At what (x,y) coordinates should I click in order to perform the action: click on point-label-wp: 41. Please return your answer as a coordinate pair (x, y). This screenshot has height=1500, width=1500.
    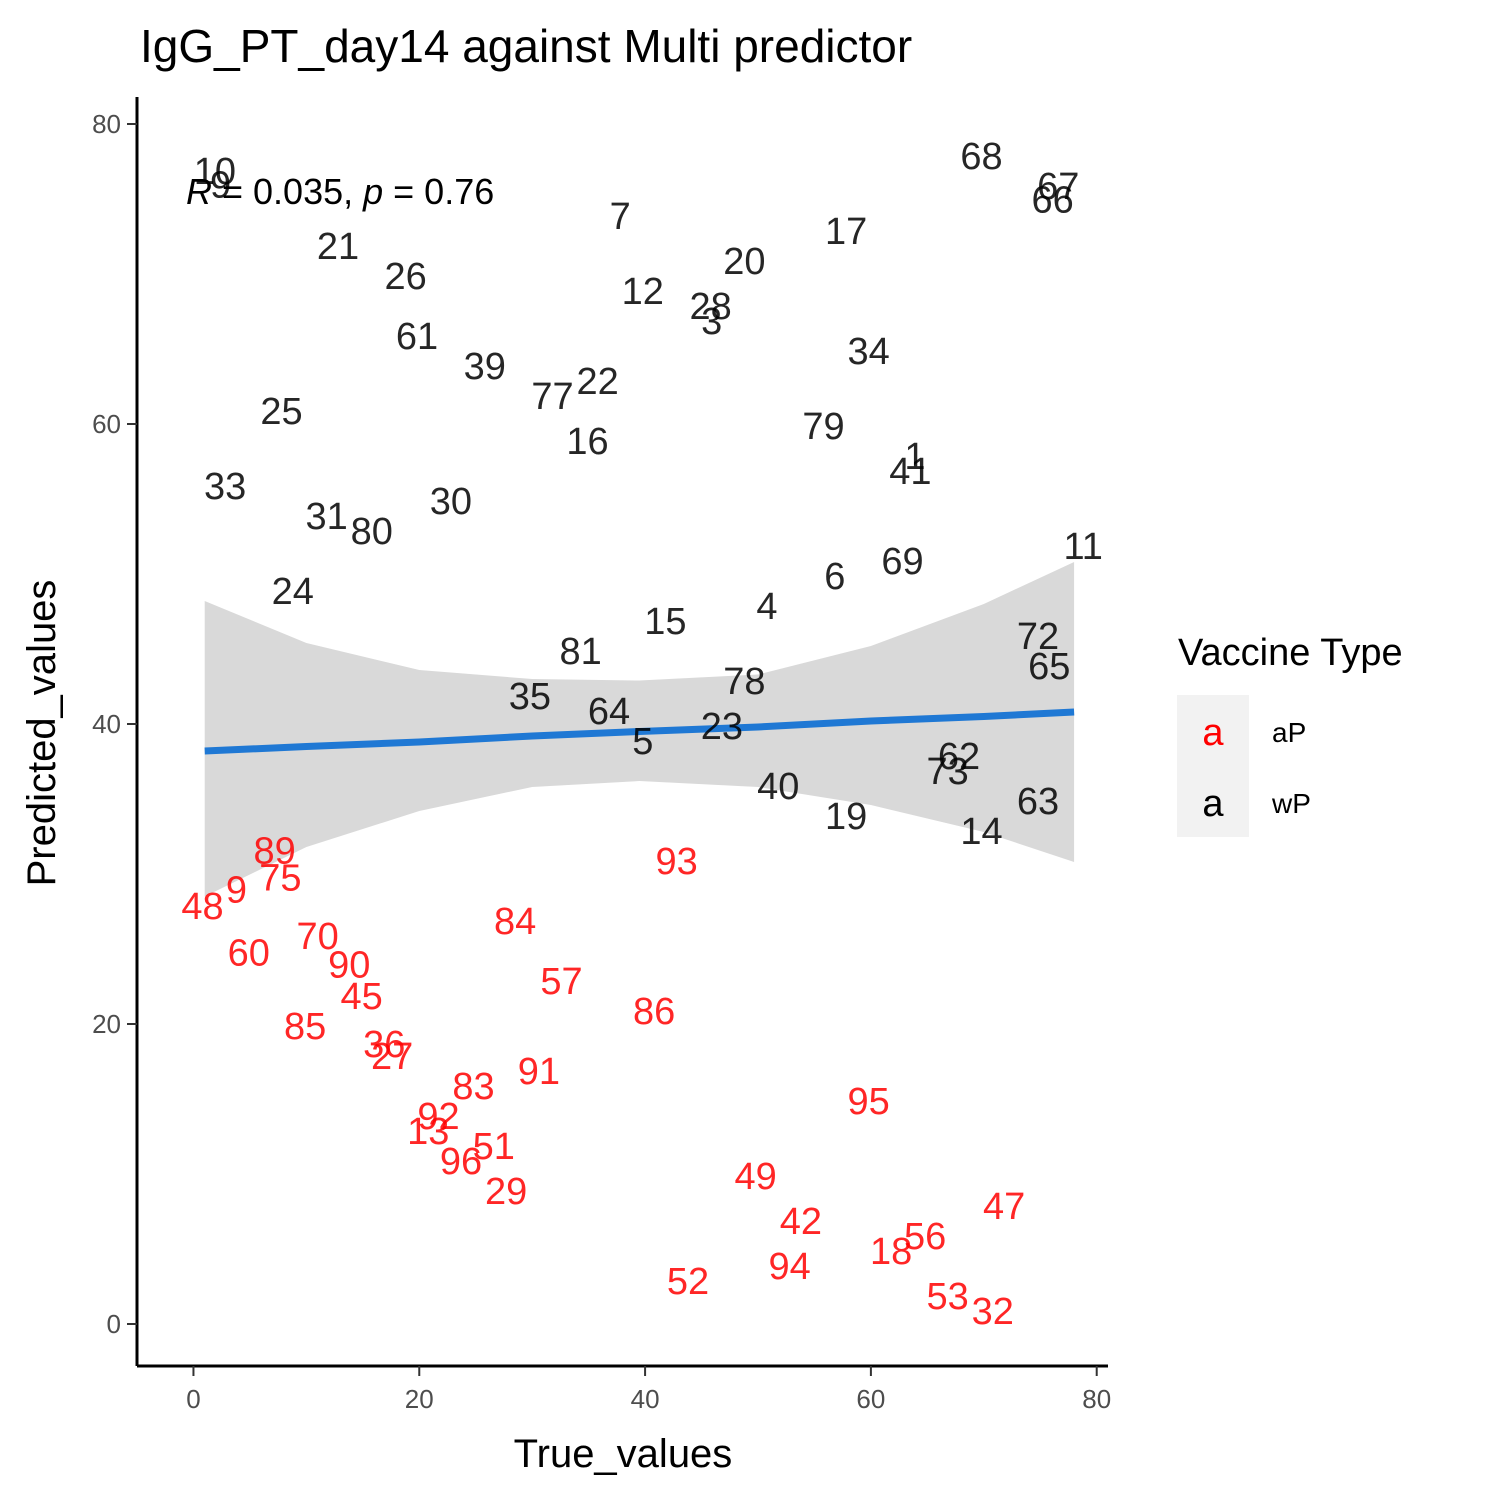
    Looking at the image, I should click on (910, 472).